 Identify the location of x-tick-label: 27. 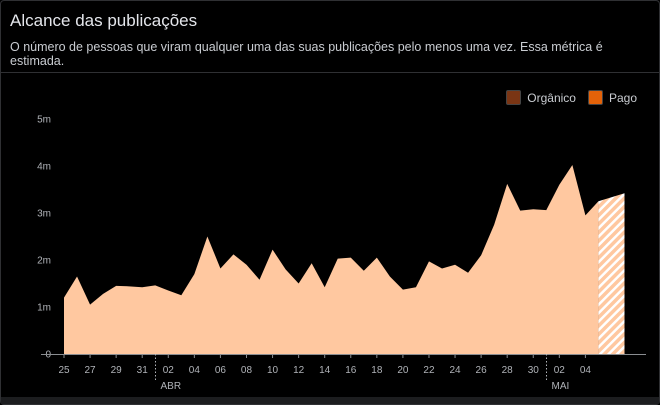
(91, 370).